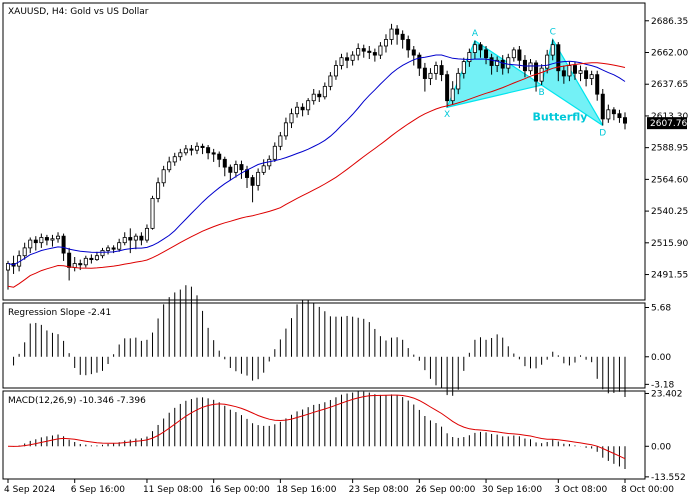  I want to click on price-tick-label: 2588.95, so click(669, 149).